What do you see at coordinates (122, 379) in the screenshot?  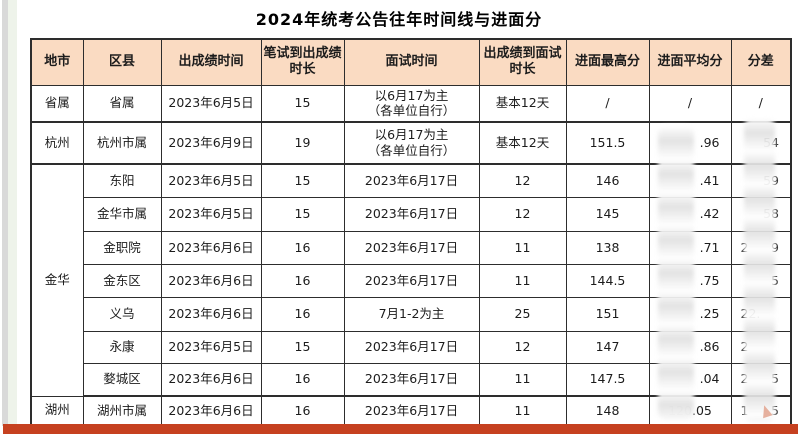 I see `cell-district: 婺城区` at bounding box center [122, 379].